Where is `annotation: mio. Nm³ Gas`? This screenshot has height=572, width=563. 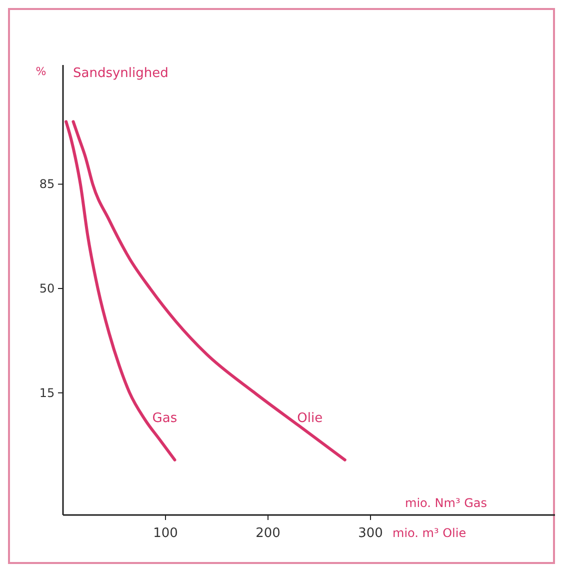
annotation: mio. Nm³ Gas is located at coordinates (446, 503).